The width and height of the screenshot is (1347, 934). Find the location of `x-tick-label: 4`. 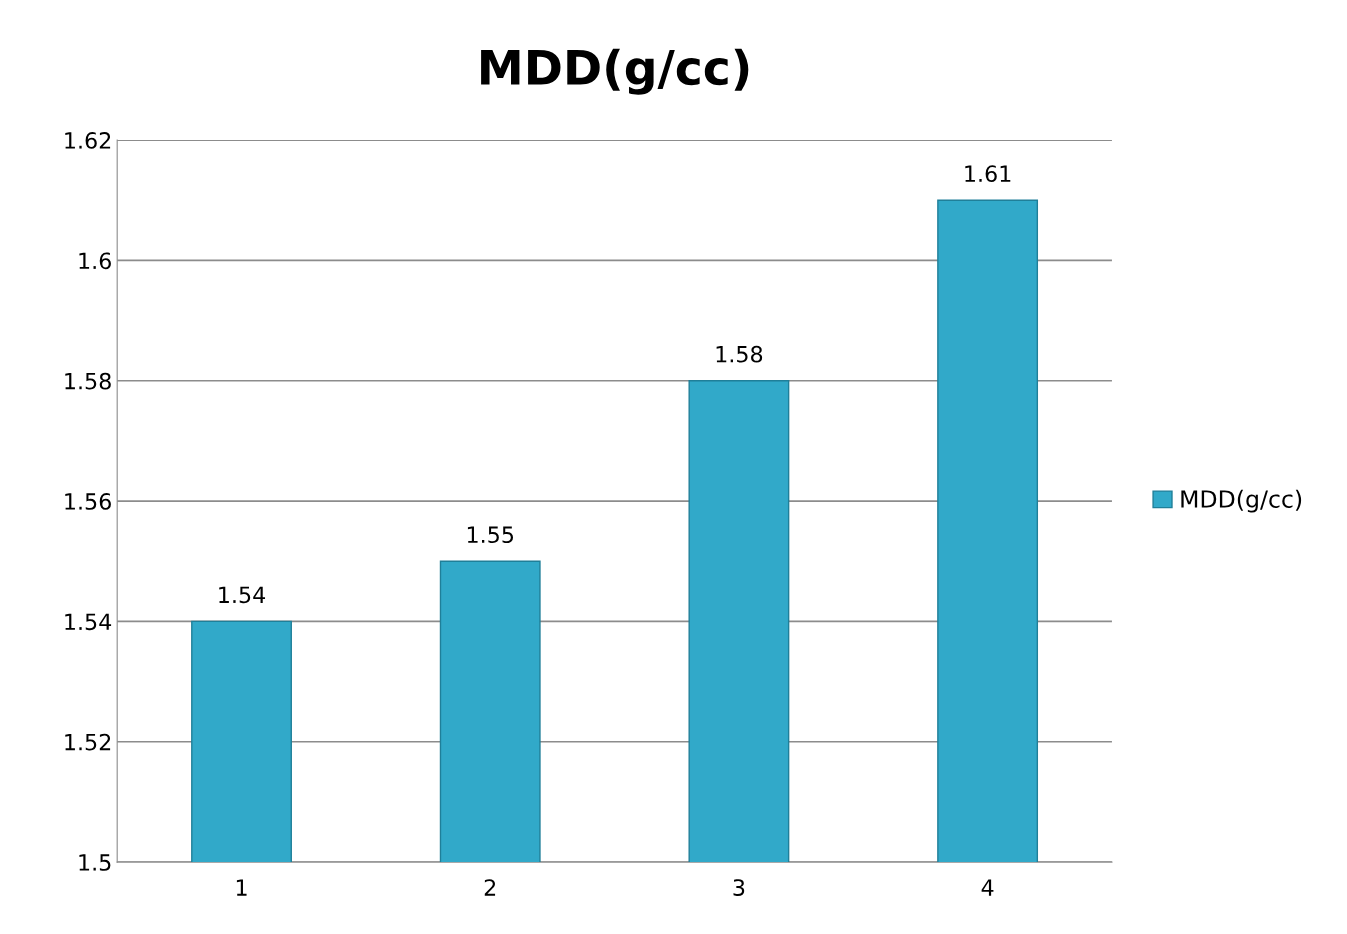

x-tick-label: 4 is located at coordinates (987, 887).